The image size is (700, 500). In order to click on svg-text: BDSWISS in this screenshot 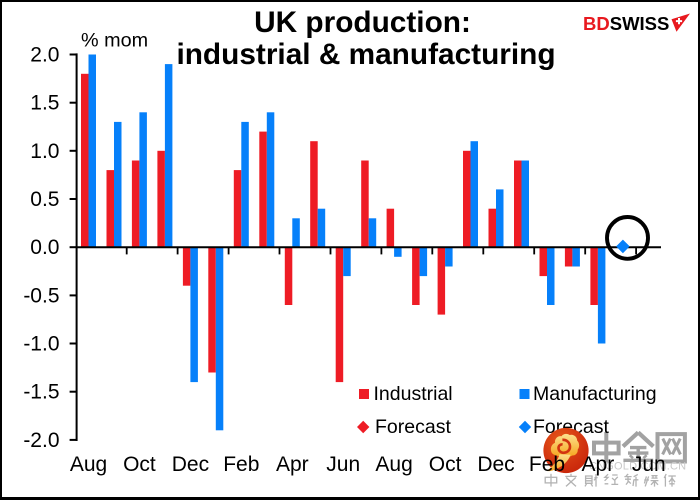, I will do `click(626, 23)`.